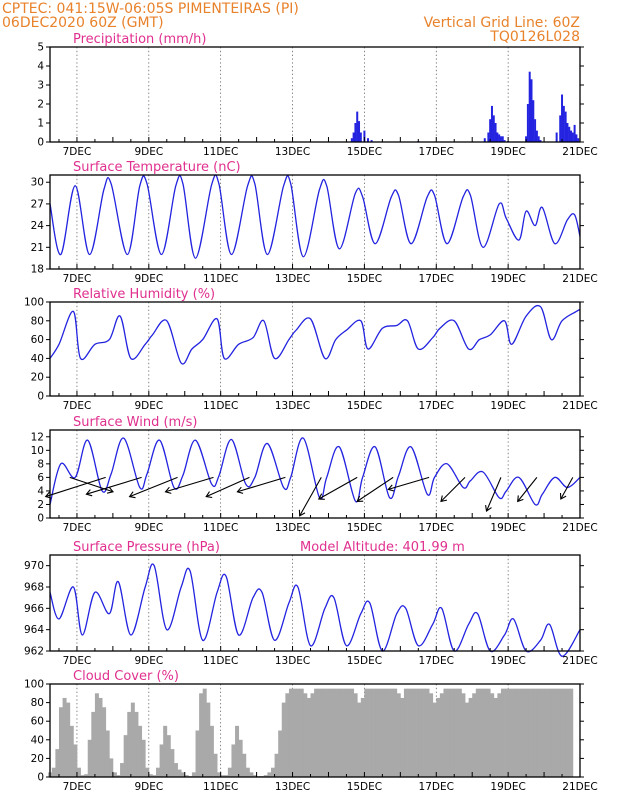  What do you see at coordinates (34, 566) in the screenshot?
I see `y-tick-label: 970` at bounding box center [34, 566].